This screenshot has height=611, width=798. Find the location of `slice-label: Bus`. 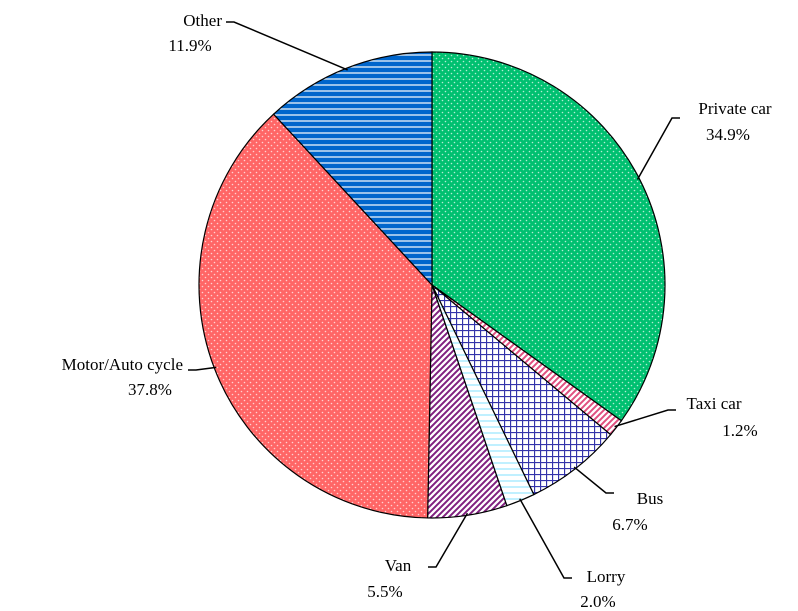

slice-label: Bus is located at coordinates (650, 498).